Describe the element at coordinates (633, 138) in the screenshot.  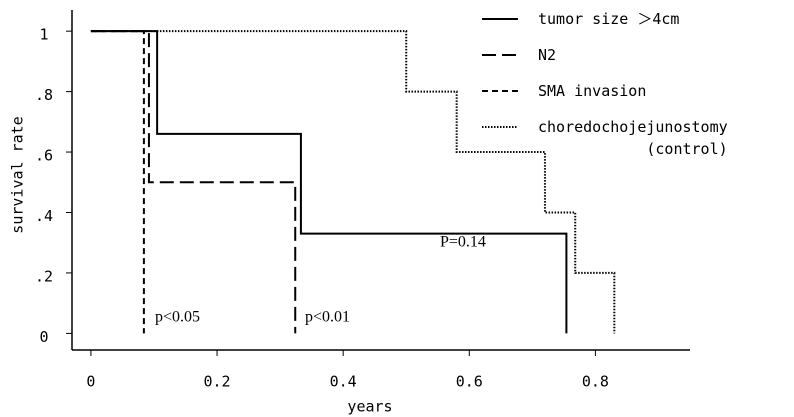
I see `legend-label: choredochojejunostomy (control)` at that location.